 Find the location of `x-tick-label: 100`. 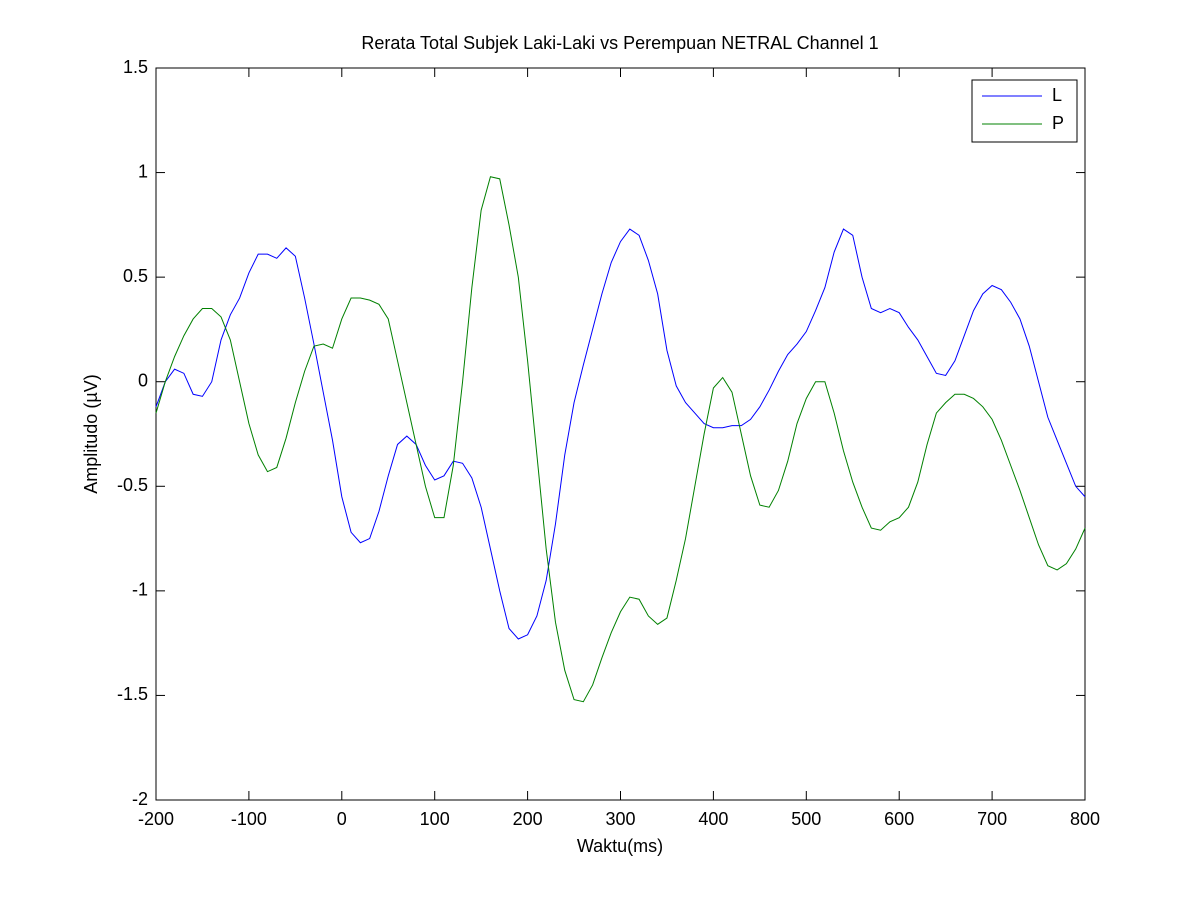

x-tick-label: 100 is located at coordinates (435, 819).